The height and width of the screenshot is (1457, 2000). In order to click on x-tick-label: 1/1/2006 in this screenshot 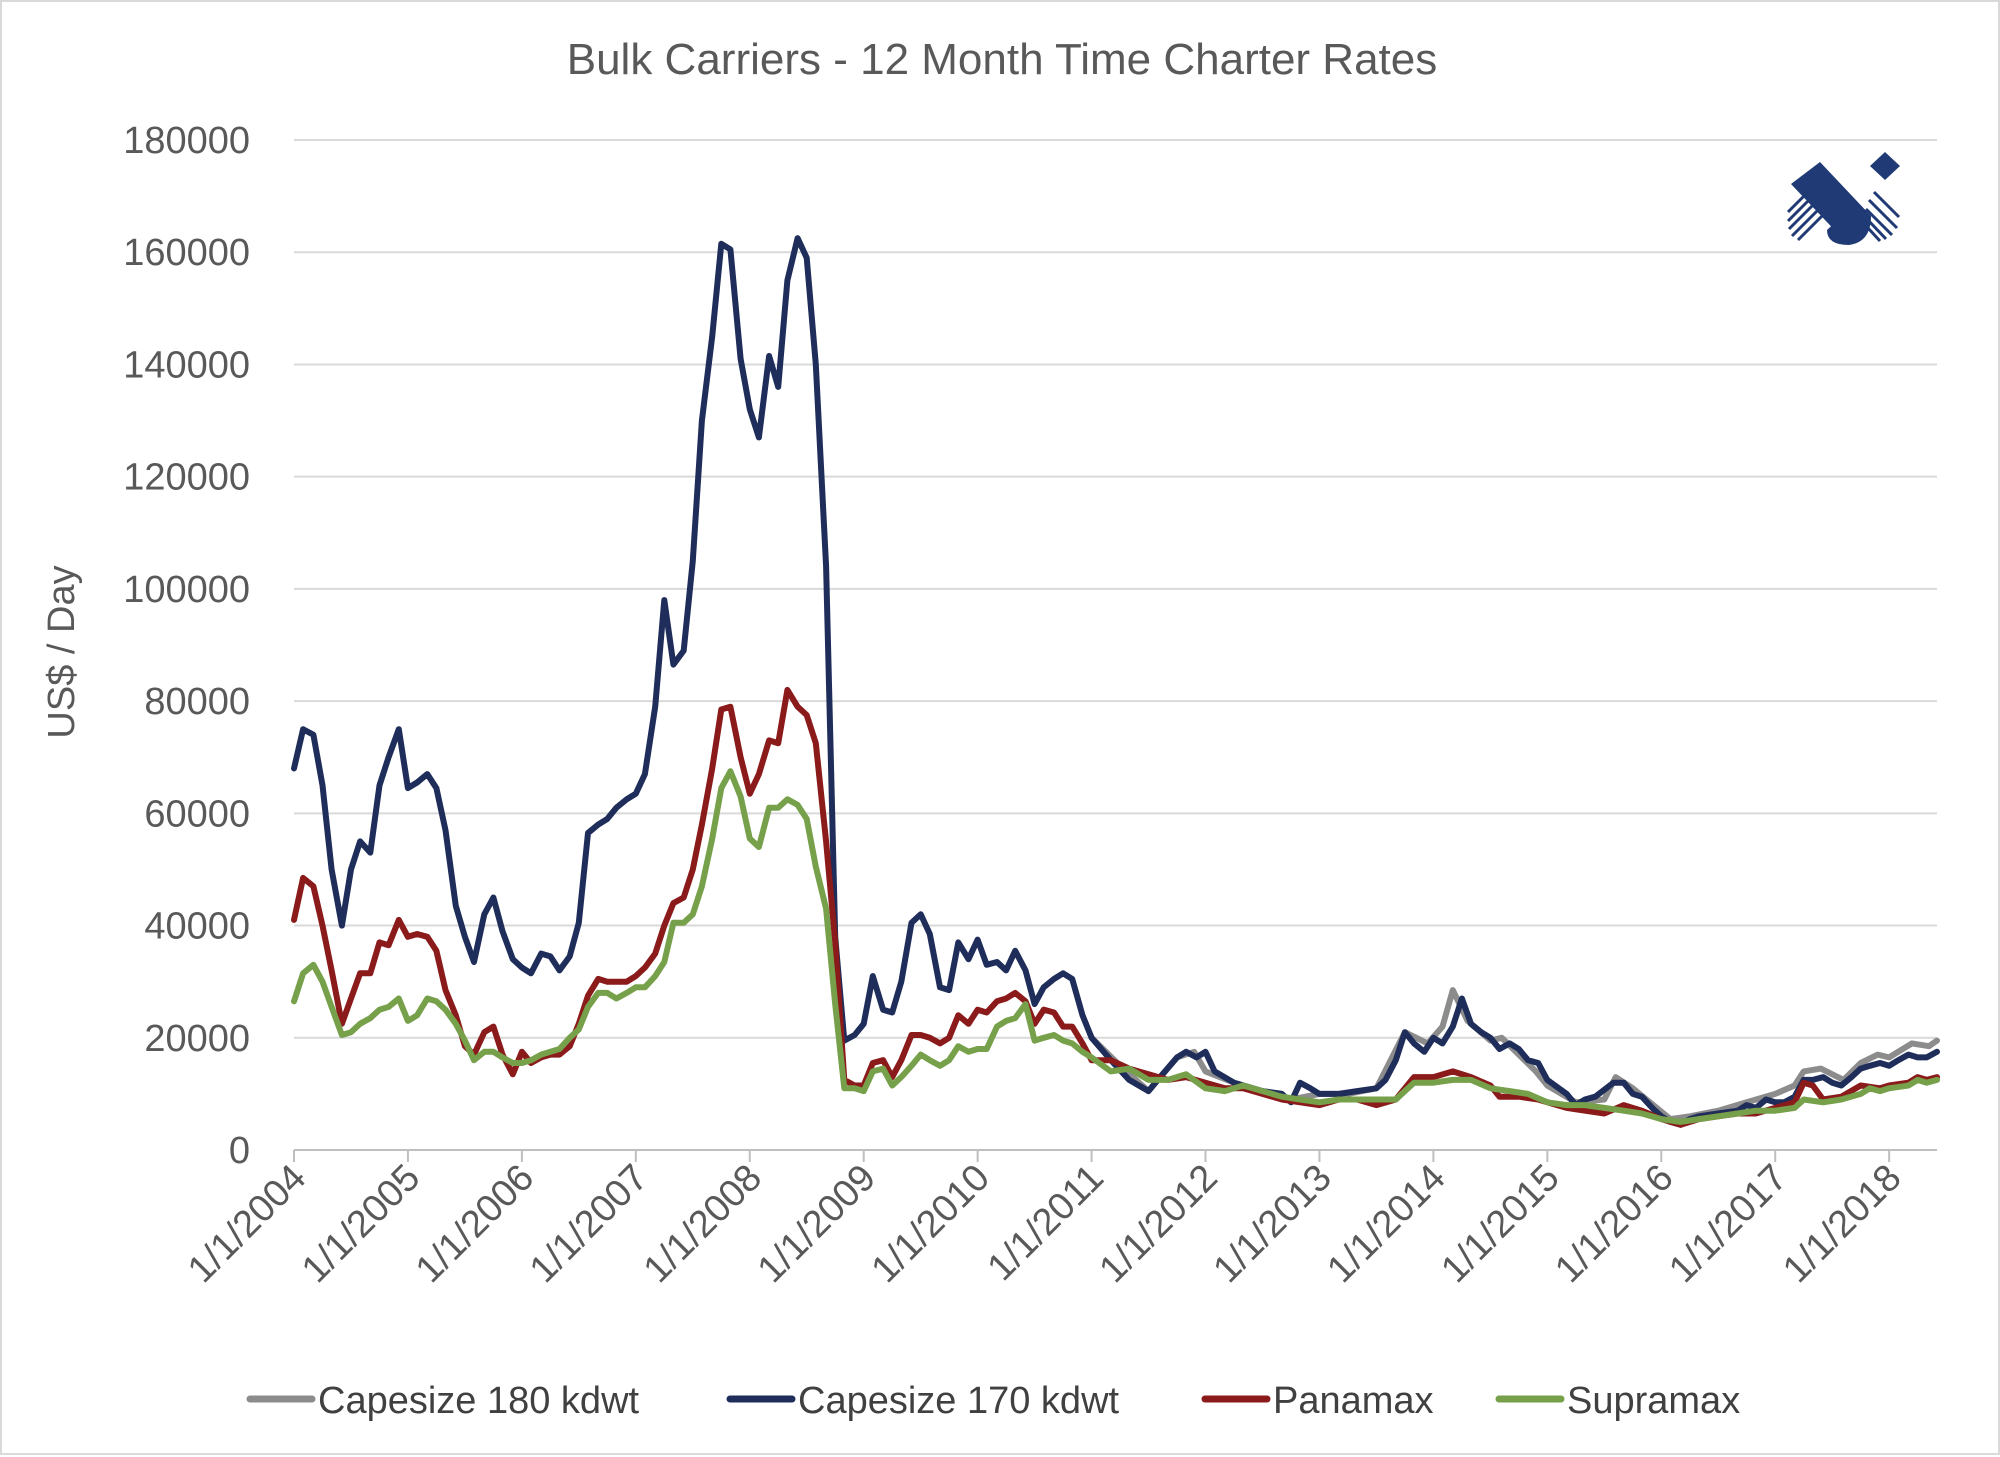, I will do `click(475, 1224)`.